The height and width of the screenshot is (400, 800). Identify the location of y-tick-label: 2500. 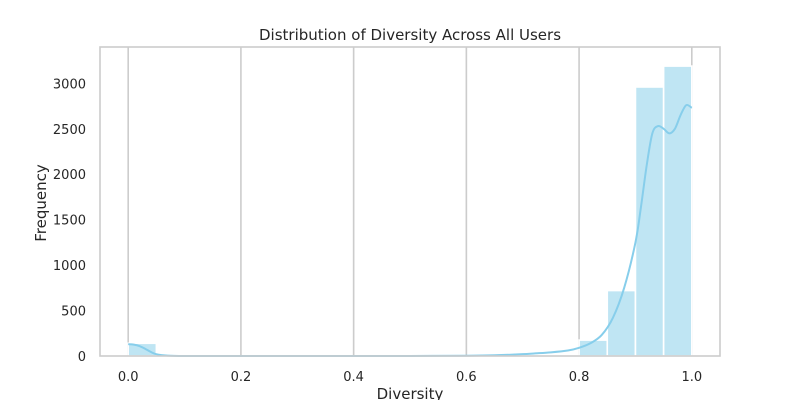
(69, 130).